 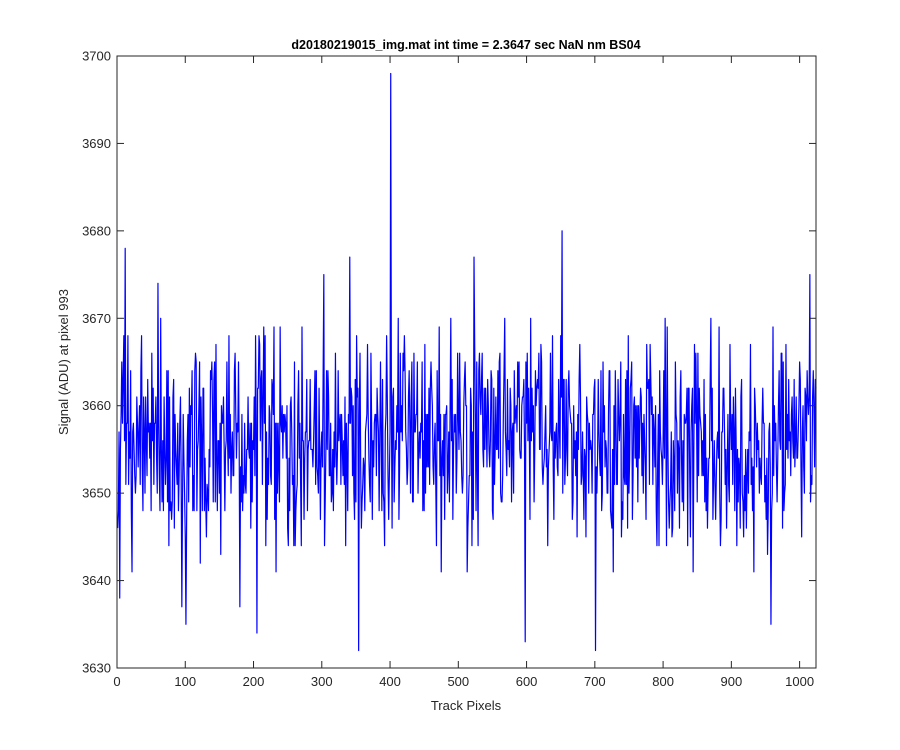 I want to click on x-tick-label: 400, so click(x=390, y=681).